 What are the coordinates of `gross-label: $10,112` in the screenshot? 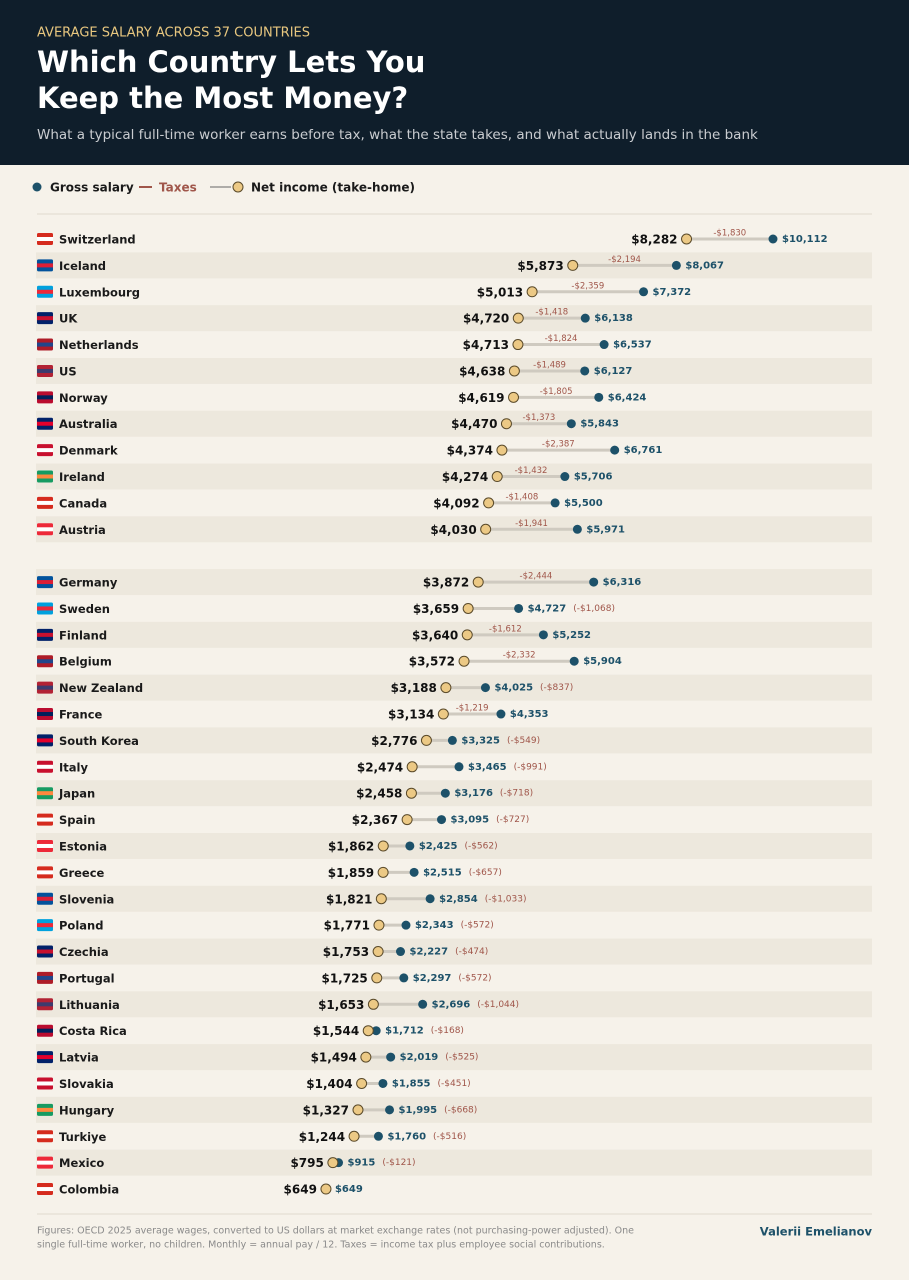 It's located at (805, 239).